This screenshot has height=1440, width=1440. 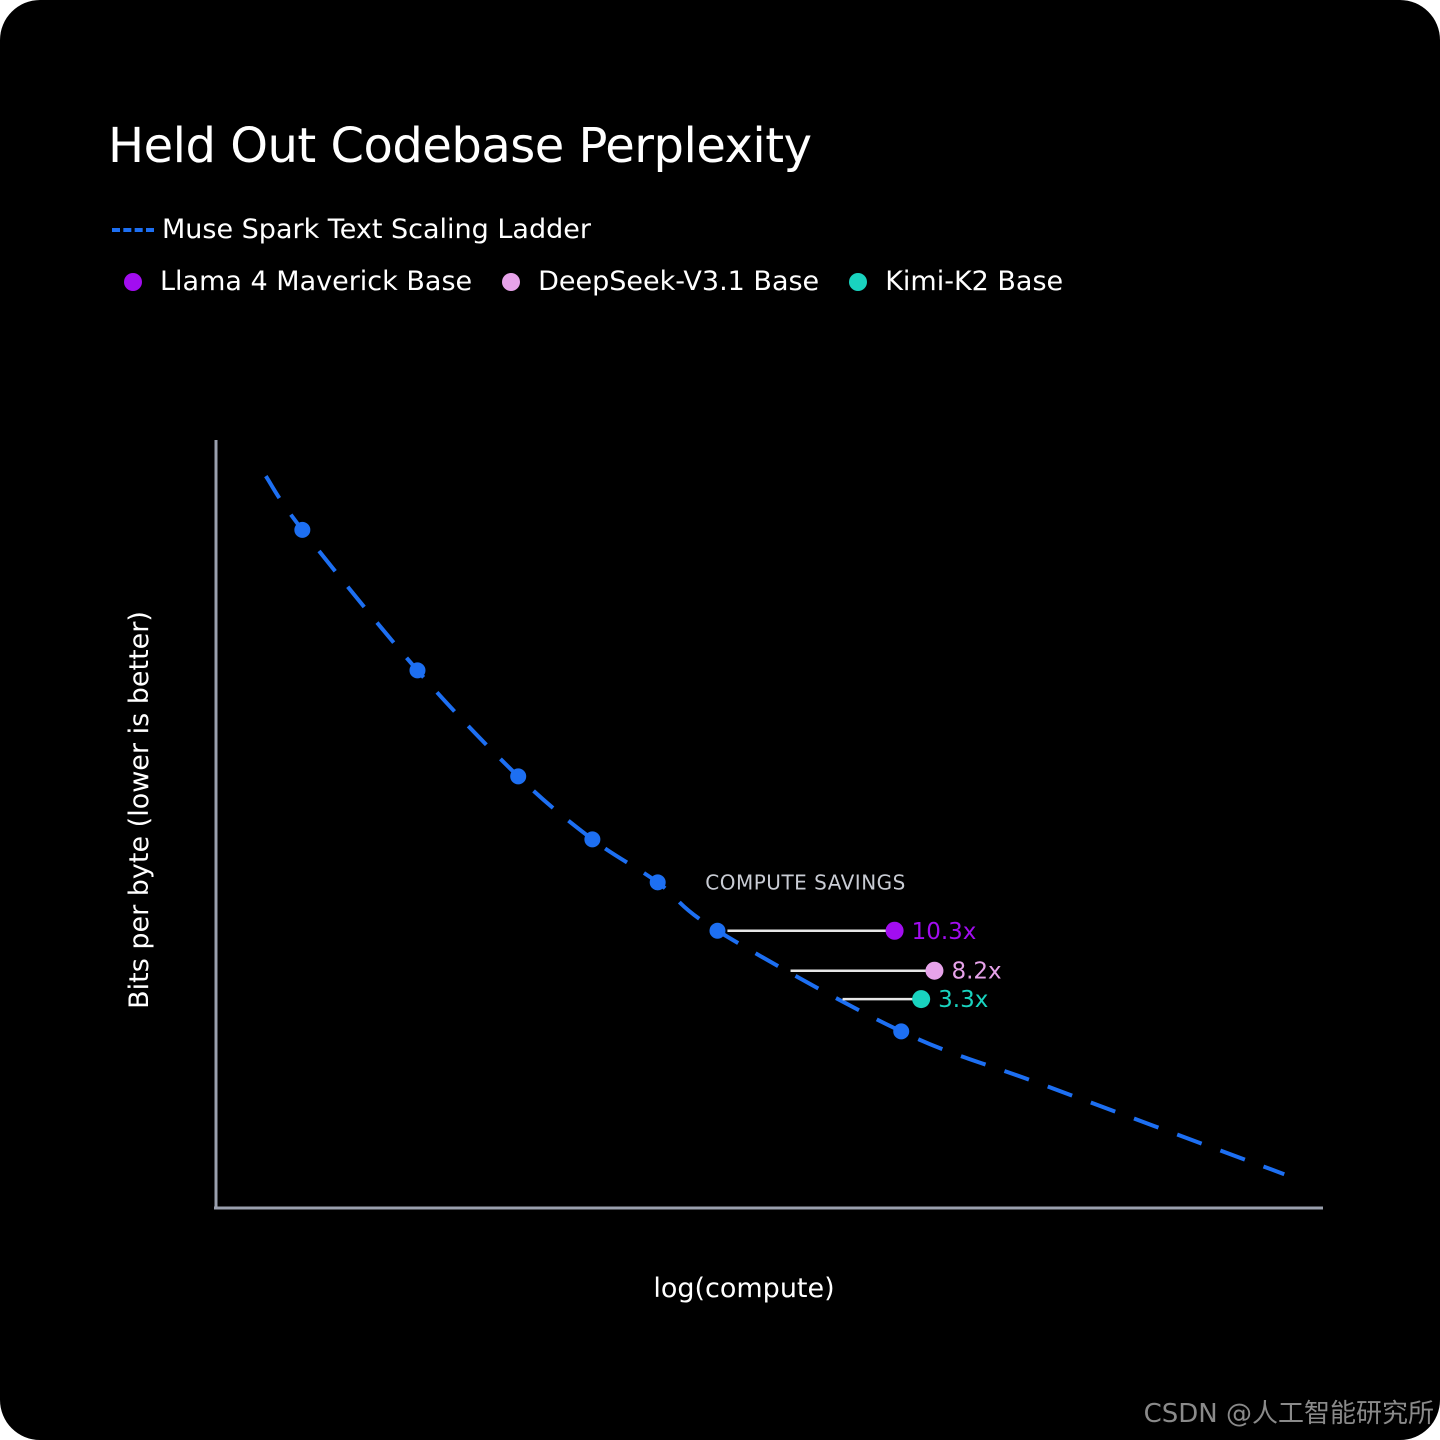 I want to click on x-axis-label: log(compute), so click(x=743, y=1288).